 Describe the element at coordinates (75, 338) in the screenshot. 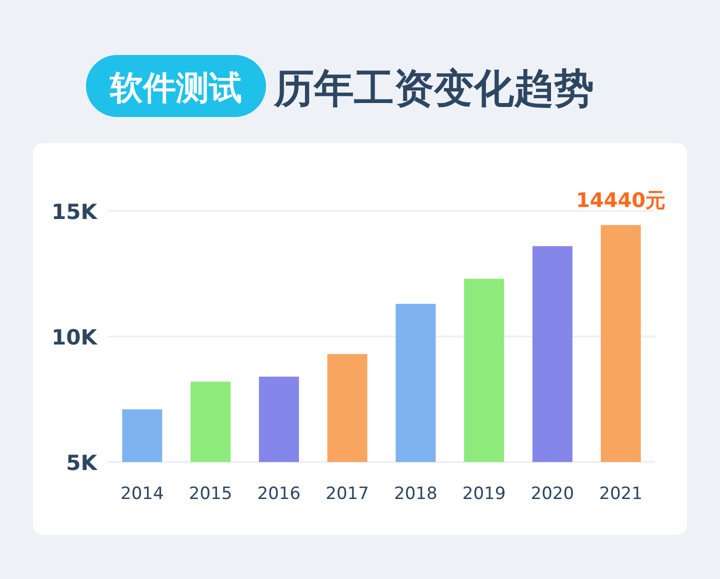

I see `y-tick-label: 10K` at that location.